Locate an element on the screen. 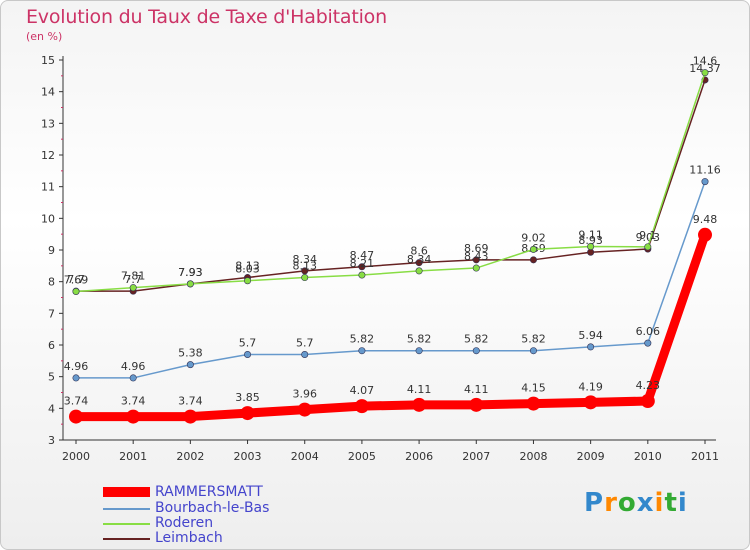 The width and height of the screenshot is (750, 550). y-tick-label: 7 is located at coordinates (51, 313).